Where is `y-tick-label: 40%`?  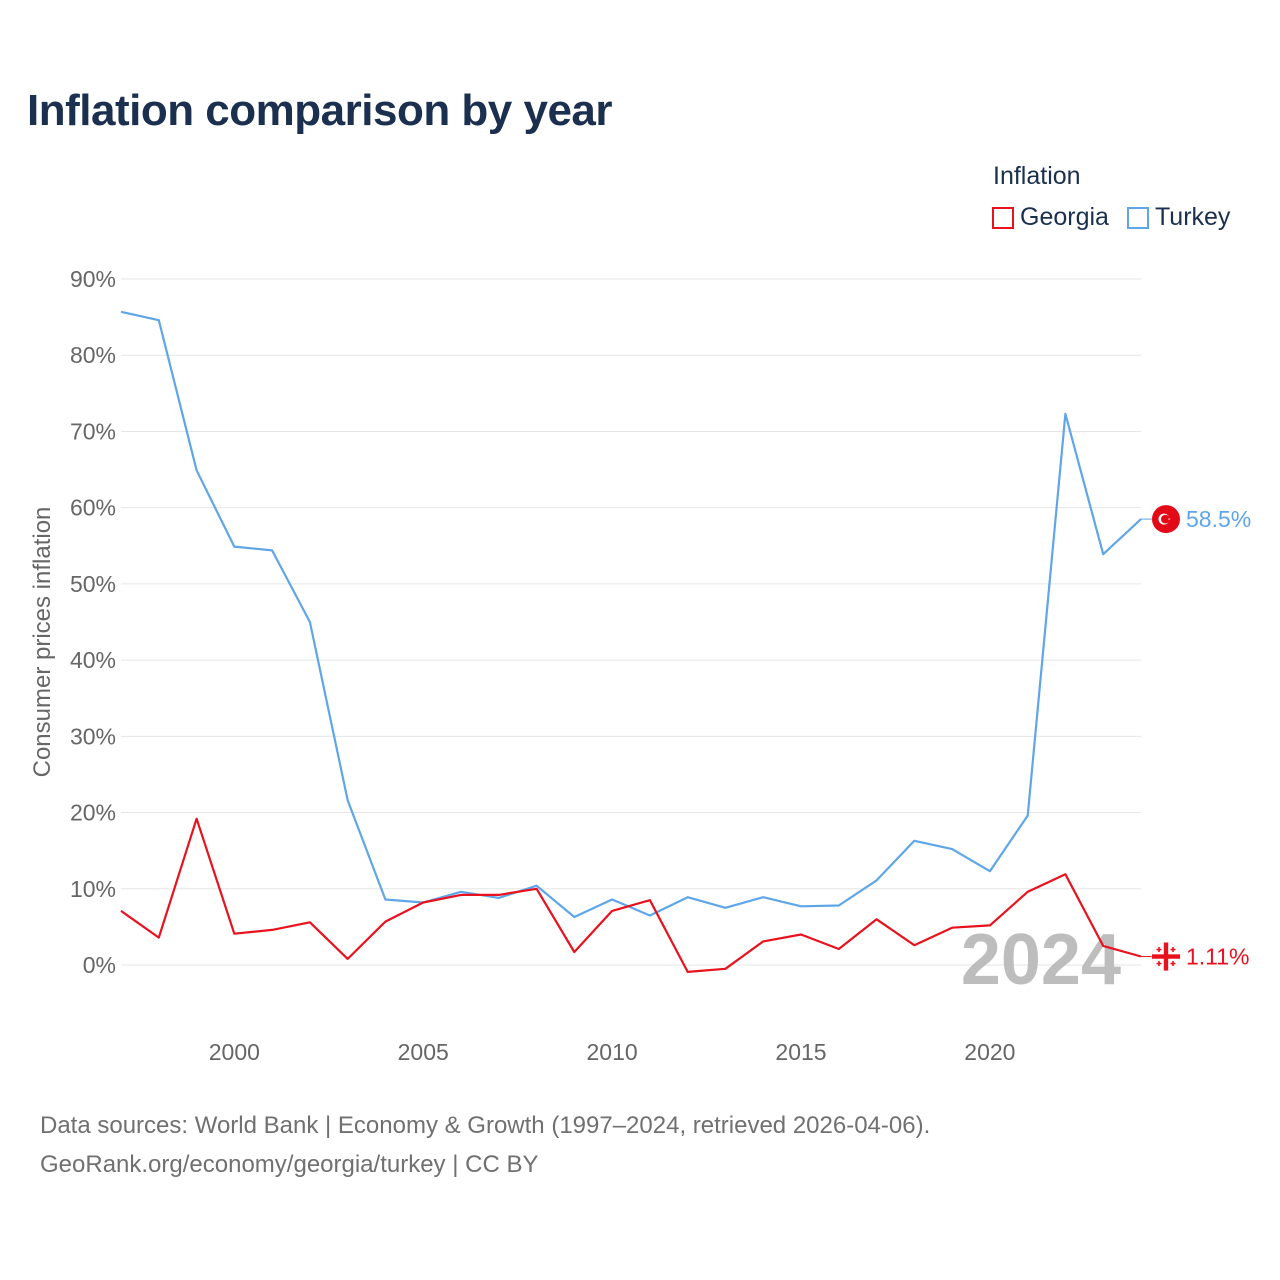
y-tick-label: 40% is located at coordinates (93, 660).